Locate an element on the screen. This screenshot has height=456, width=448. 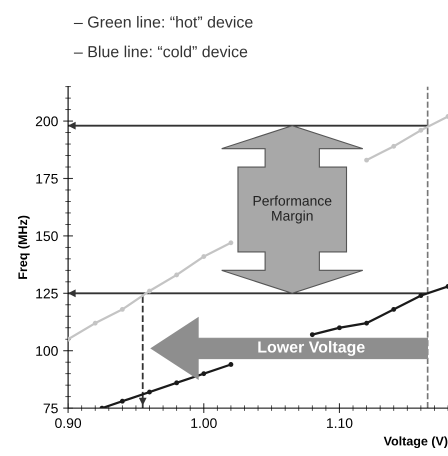
text: – Blue line: “cold” device is located at coordinates (161, 52).